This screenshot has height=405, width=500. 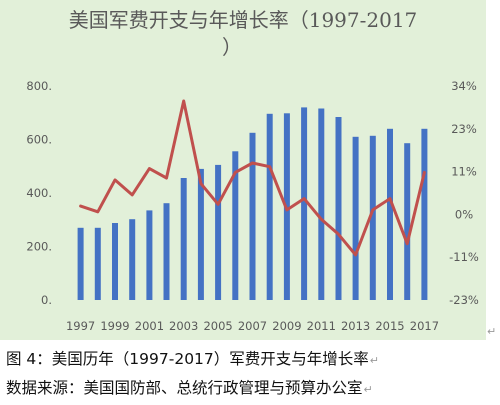 I want to click on x-axis-tick-label: 2009, so click(x=286, y=326).